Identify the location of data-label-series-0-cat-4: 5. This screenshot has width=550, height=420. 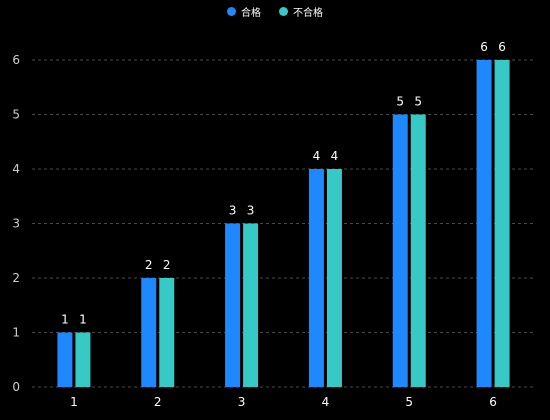
(400, 102).